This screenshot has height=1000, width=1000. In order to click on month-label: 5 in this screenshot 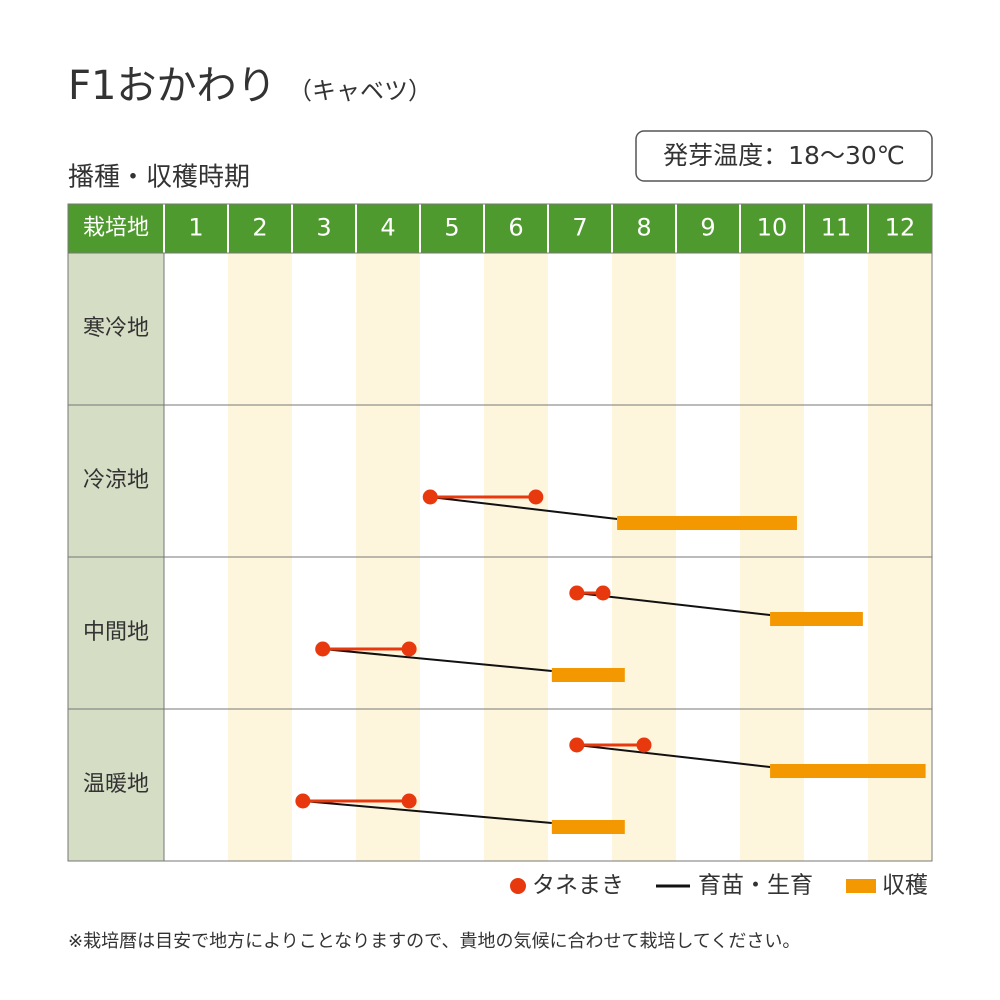, I will do `click(451, 228)`.